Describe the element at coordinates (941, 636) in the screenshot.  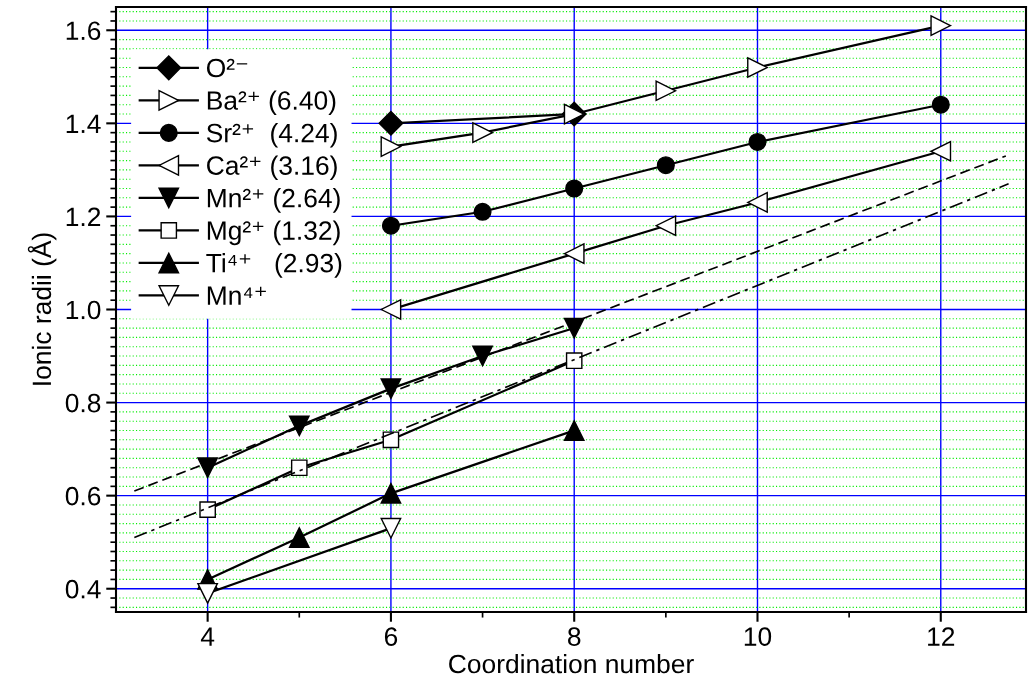
I see `x-tick-label: 12` at that location.